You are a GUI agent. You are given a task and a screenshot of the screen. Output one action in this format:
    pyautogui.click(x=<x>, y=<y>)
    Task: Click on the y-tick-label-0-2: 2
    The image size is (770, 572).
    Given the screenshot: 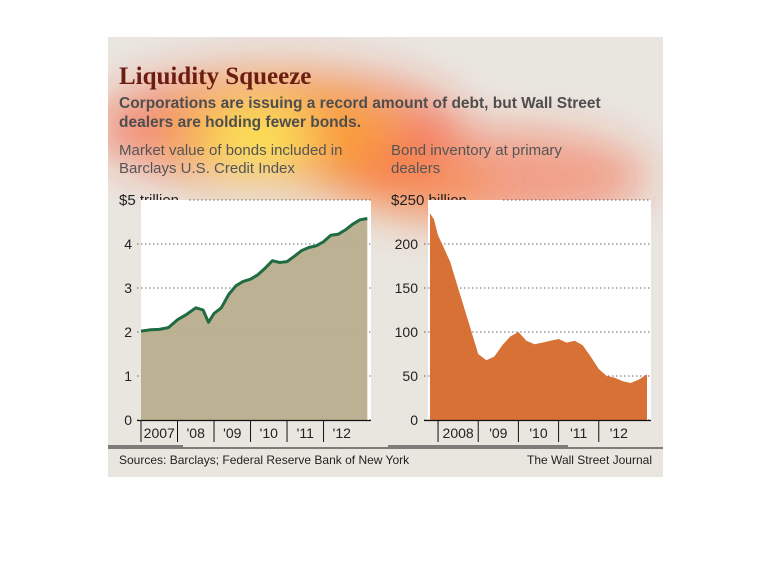 What is the action you would take?
    pyautogui.click(x=128, y=332)
    